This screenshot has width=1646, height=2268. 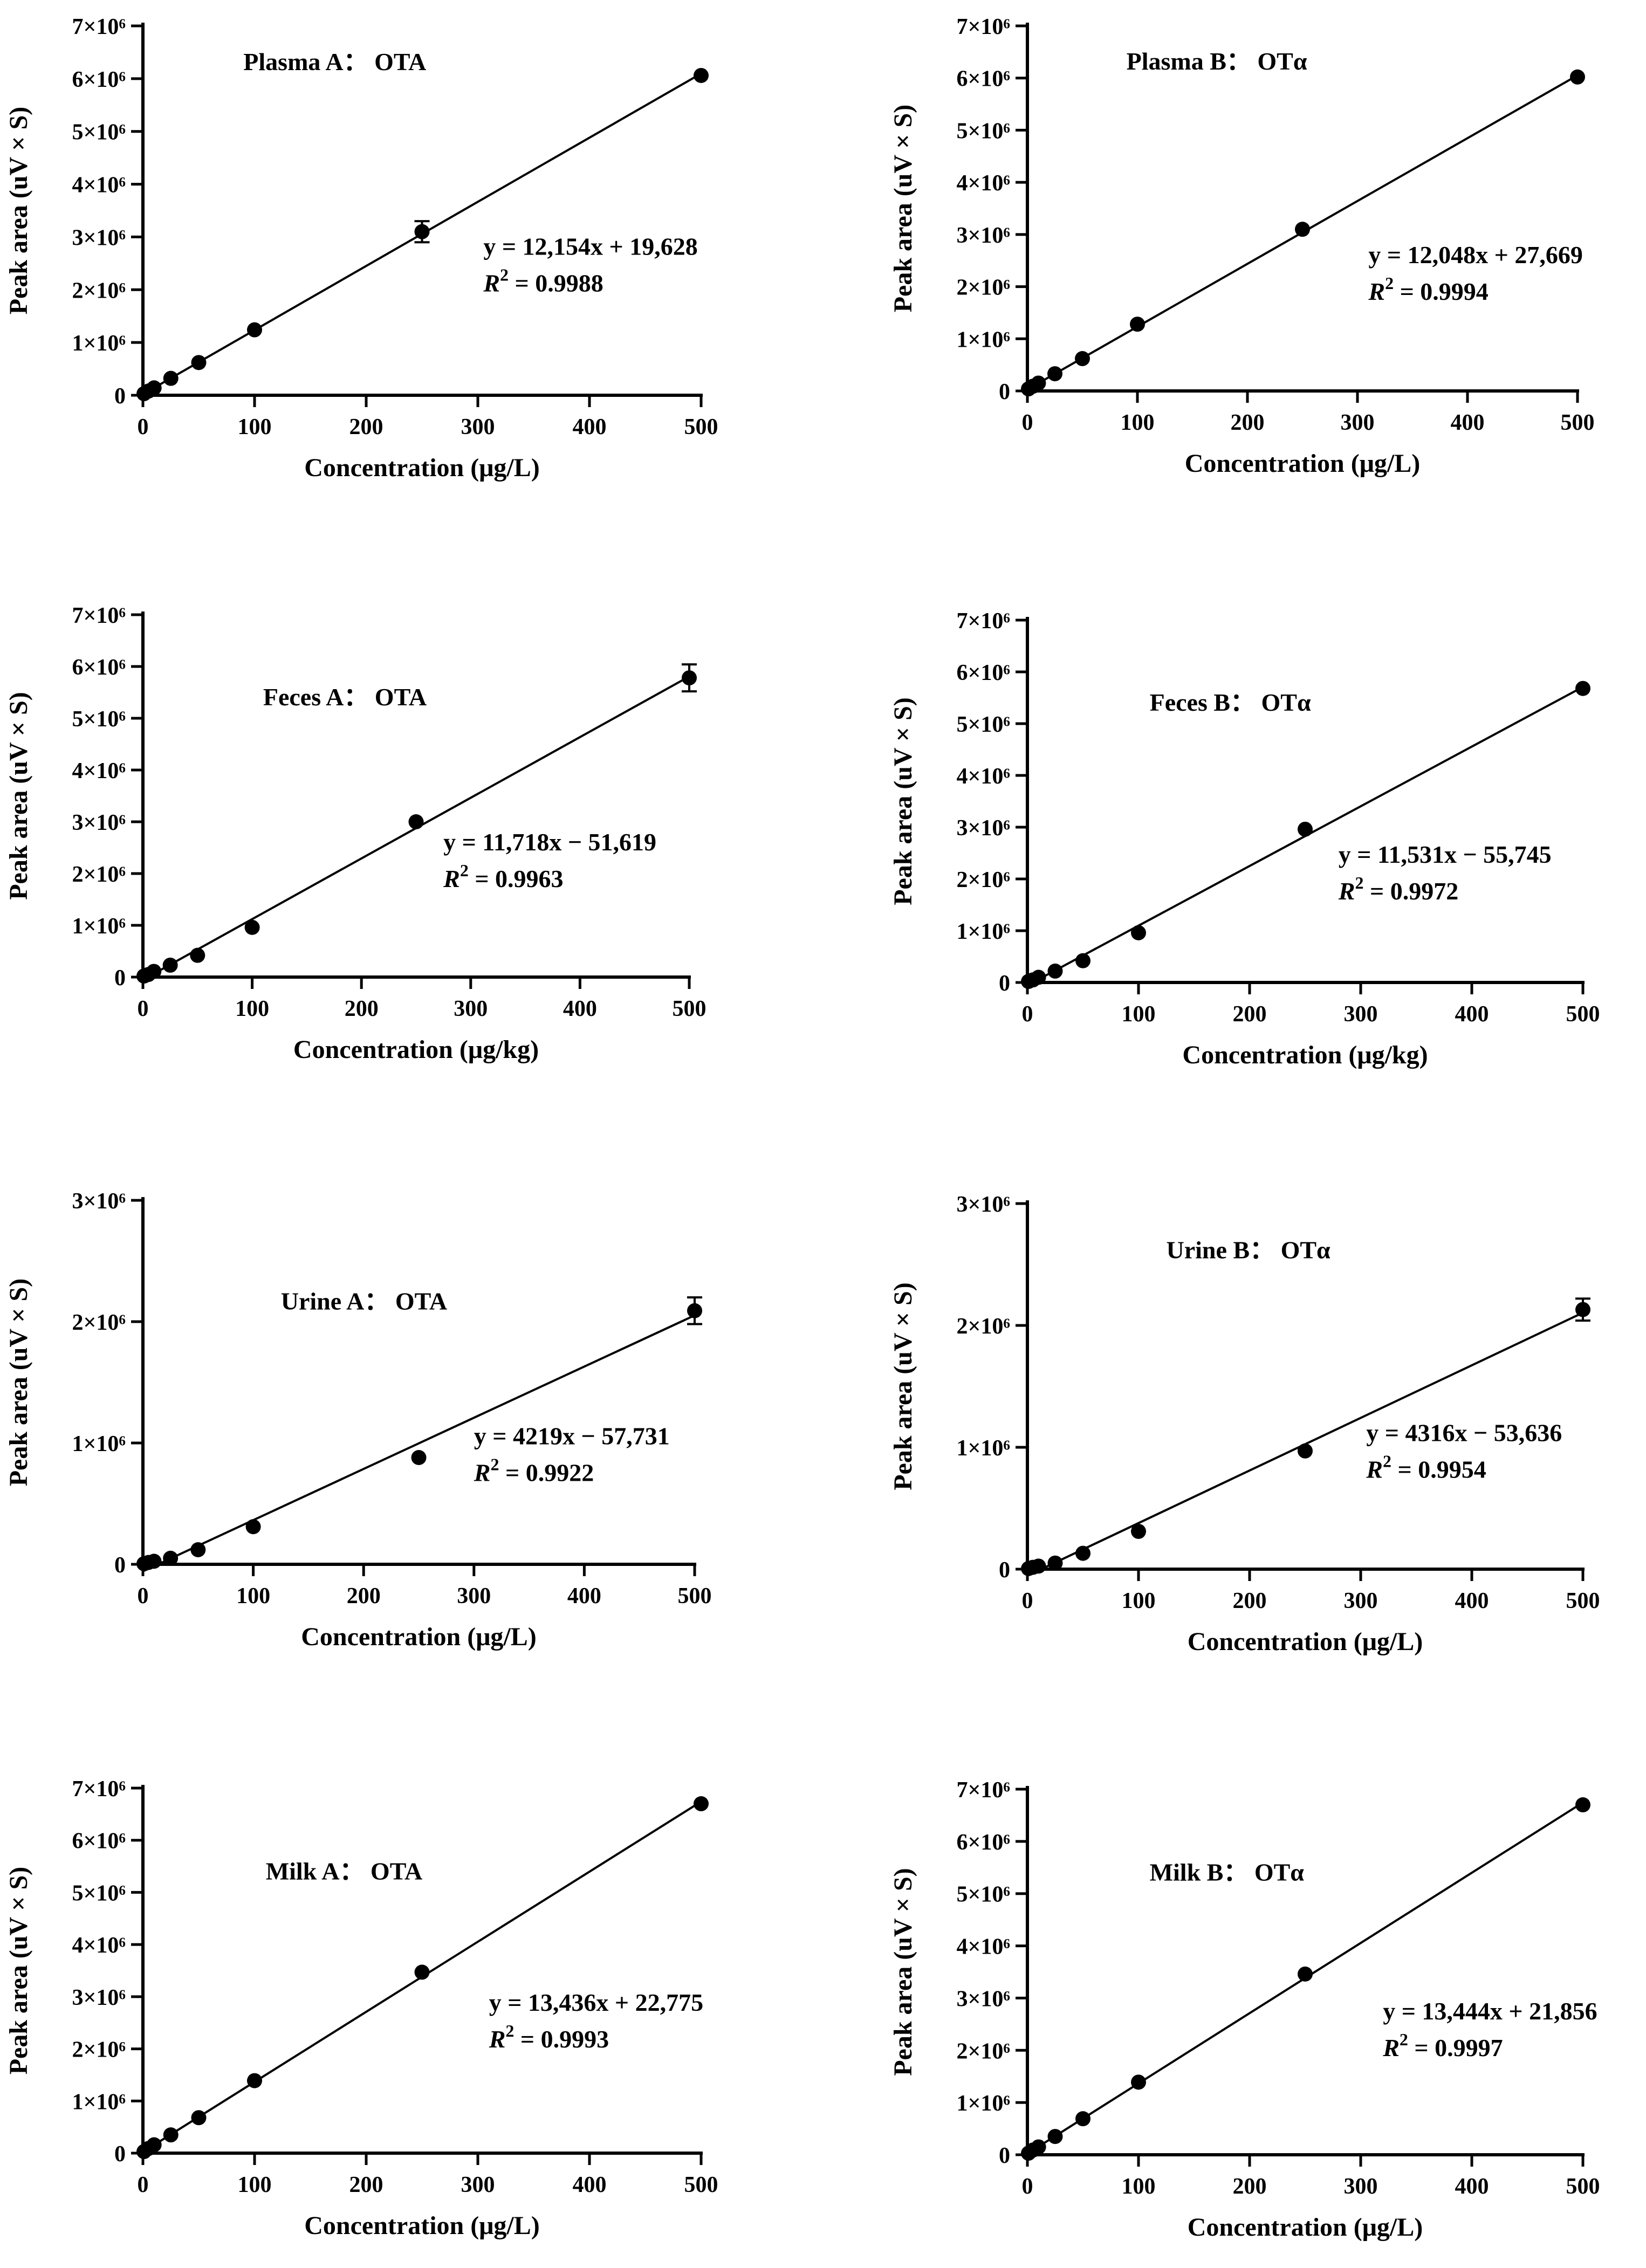 I want to click on r-squared: R2 = 0.9972, so click(x=1398, y=889).